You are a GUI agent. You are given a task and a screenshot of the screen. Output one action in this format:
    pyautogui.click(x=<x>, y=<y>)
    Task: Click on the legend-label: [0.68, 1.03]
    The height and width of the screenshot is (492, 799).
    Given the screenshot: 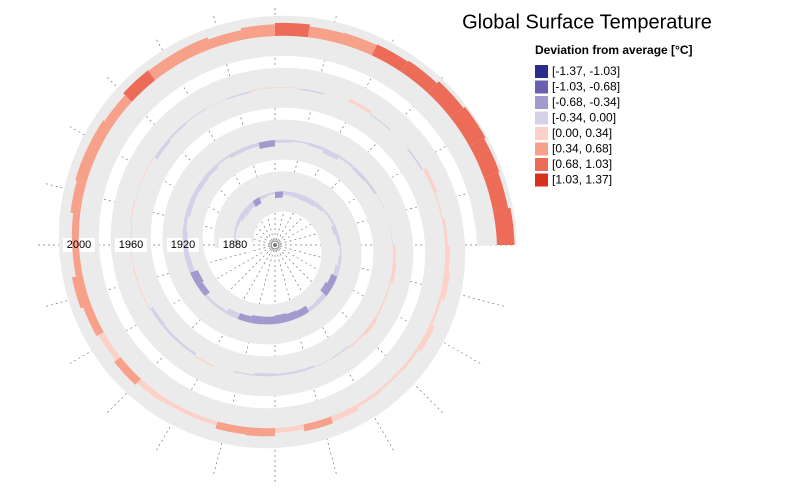 What is the action you would take?
    pyautogui.click(x=582, y=164)
    